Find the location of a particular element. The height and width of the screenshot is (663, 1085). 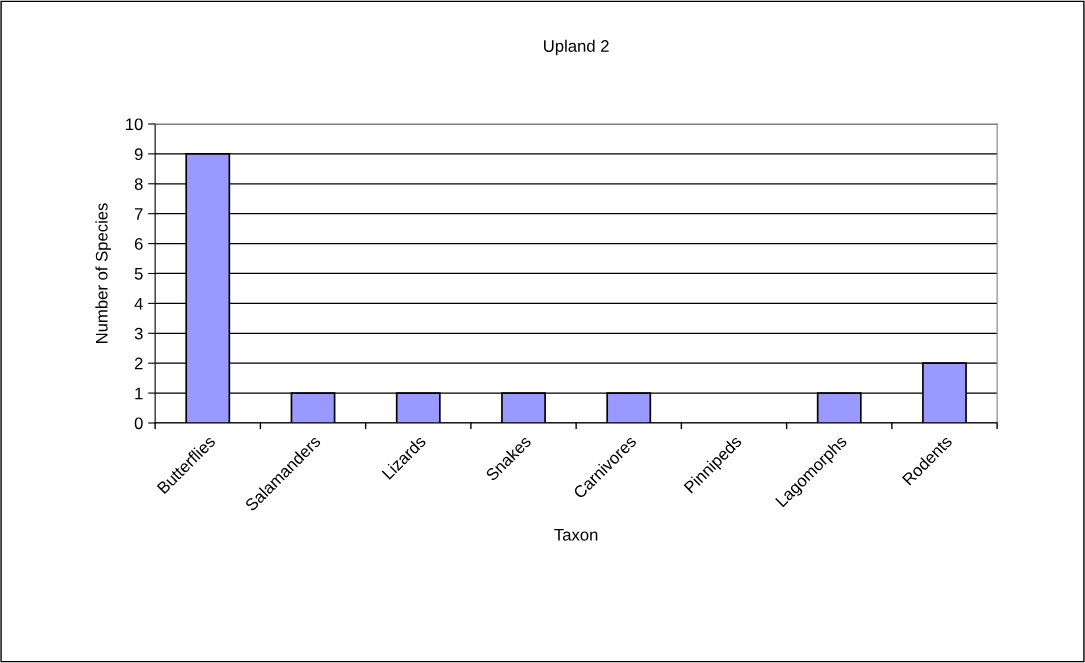

x-axis-title: Taxon is located at coordinates (576, 535).